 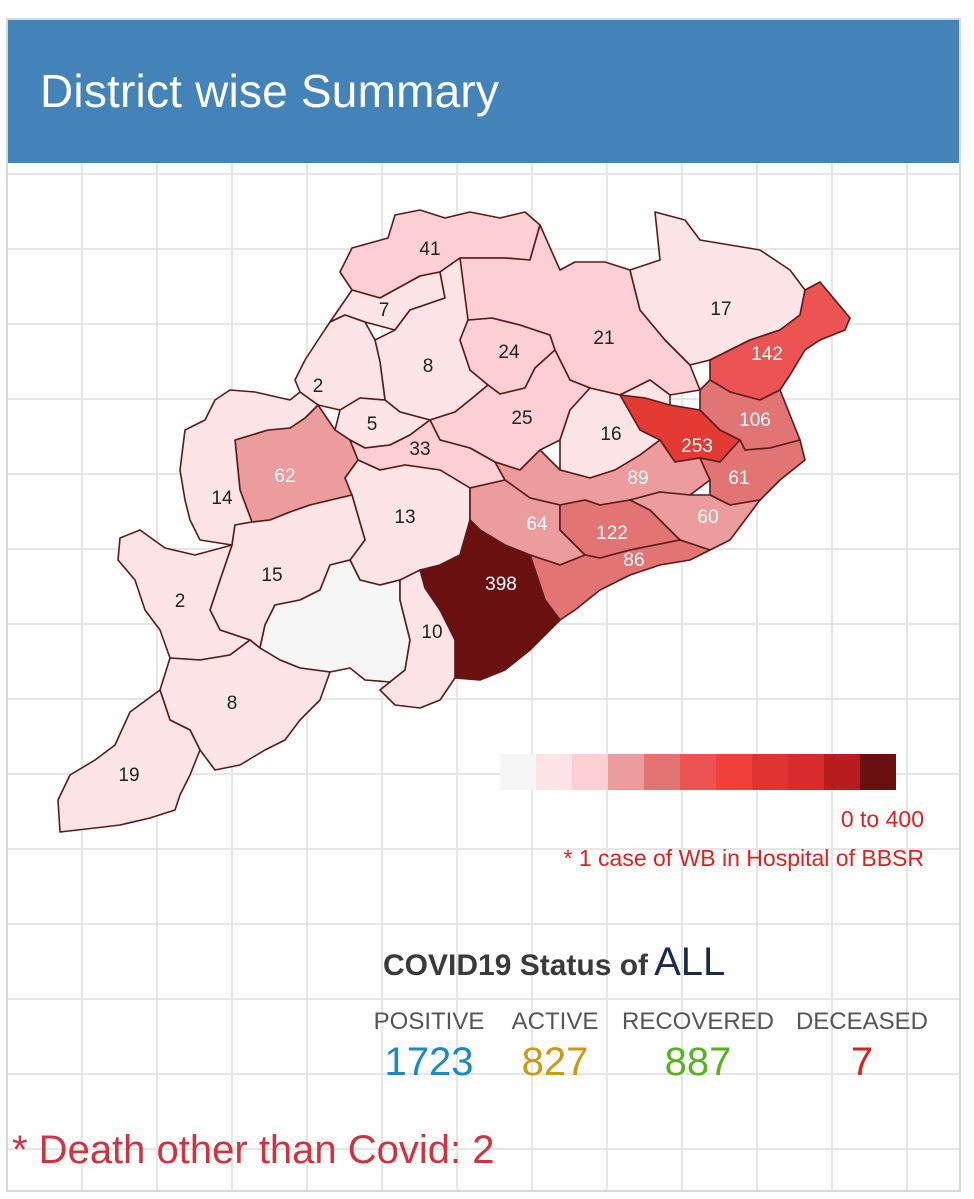 What do you see at coordinates (707, 517) in the screenshot?
I see `district-label: 60` at bounding box center [707, 517].